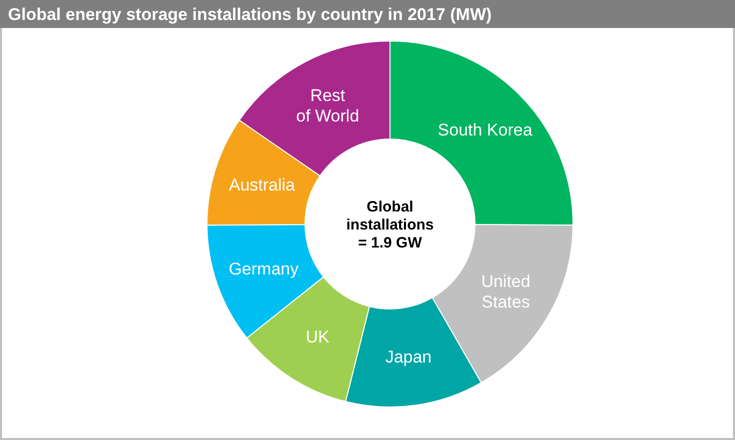 This screenshot has height=440, width=735. I want to click on text: Global installations = 1.9 GW, so click(390, 225).